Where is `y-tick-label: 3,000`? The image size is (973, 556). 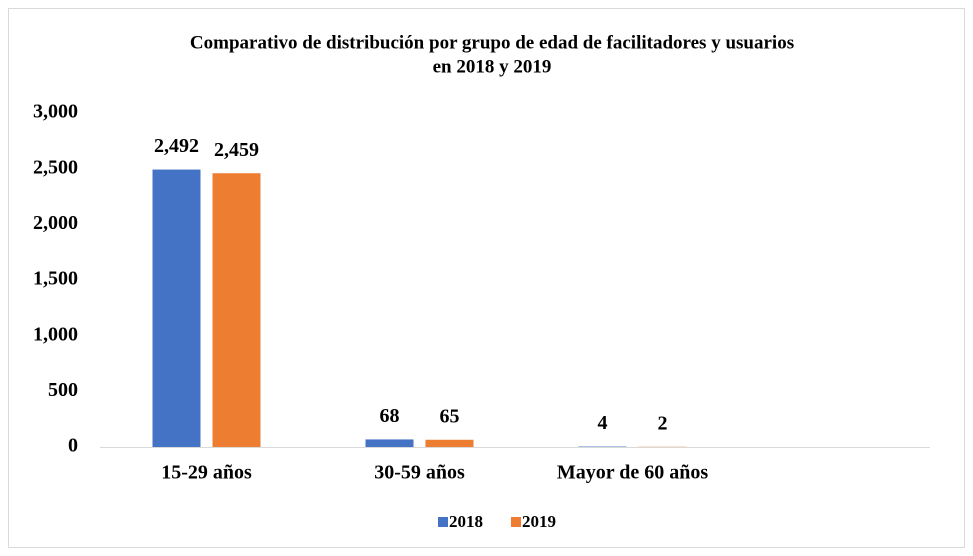 y-tick-label: 3,000 is located at coordinates (55, 112).